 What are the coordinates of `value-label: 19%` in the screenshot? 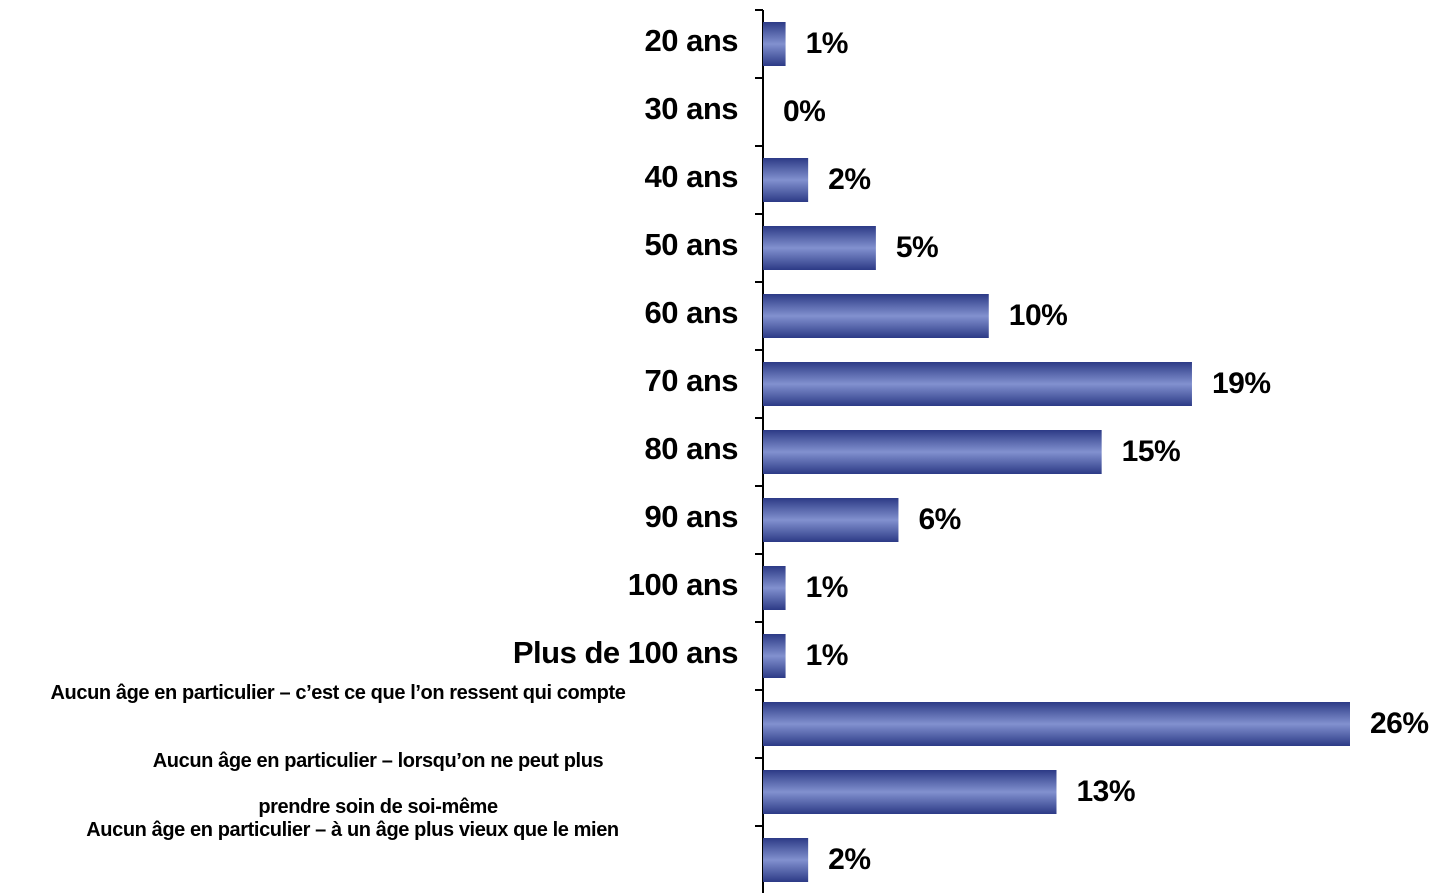 It's located at (1241, 383).